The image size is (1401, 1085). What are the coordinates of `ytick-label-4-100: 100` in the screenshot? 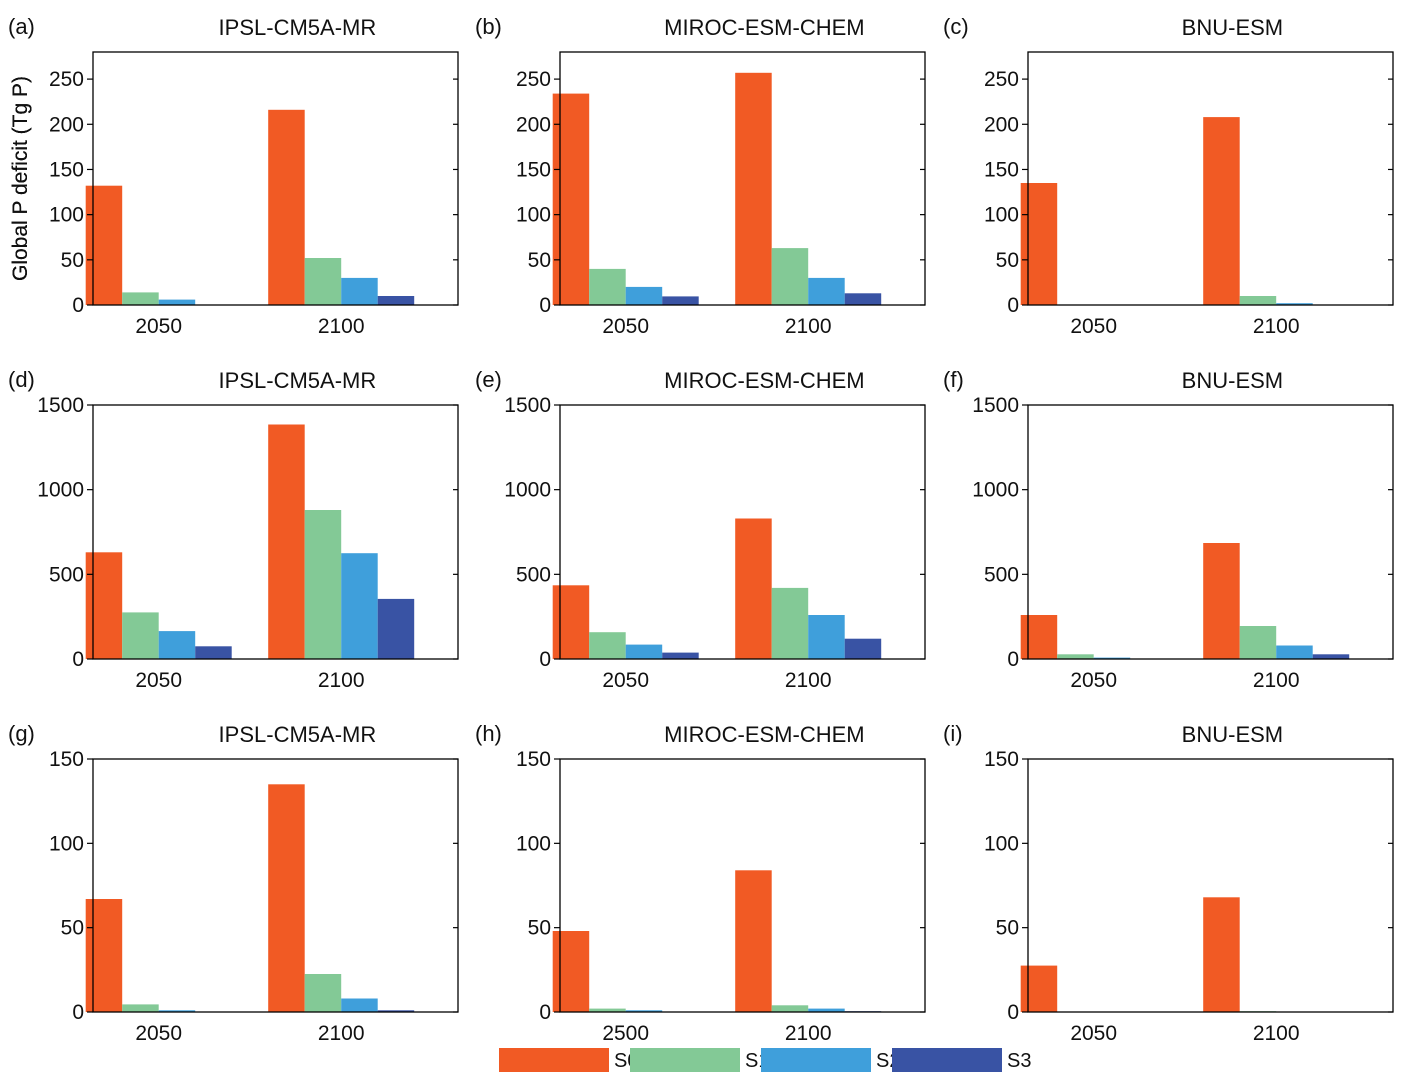 It's located at (533, 215).